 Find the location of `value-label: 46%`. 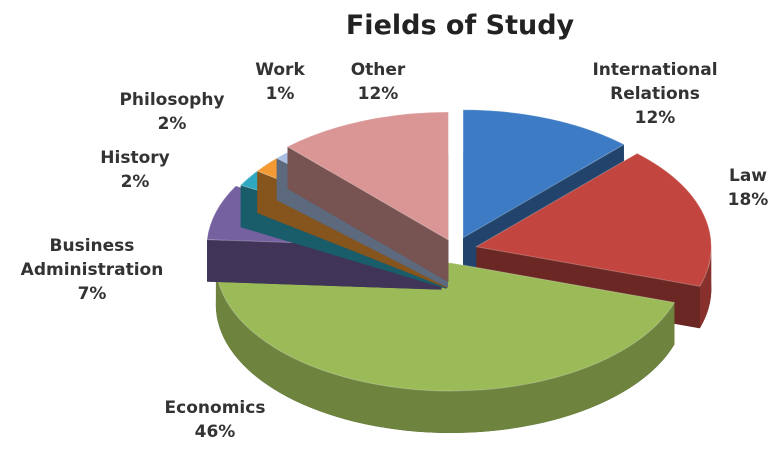

value-label: 46% is located at coordinates (215, 432).